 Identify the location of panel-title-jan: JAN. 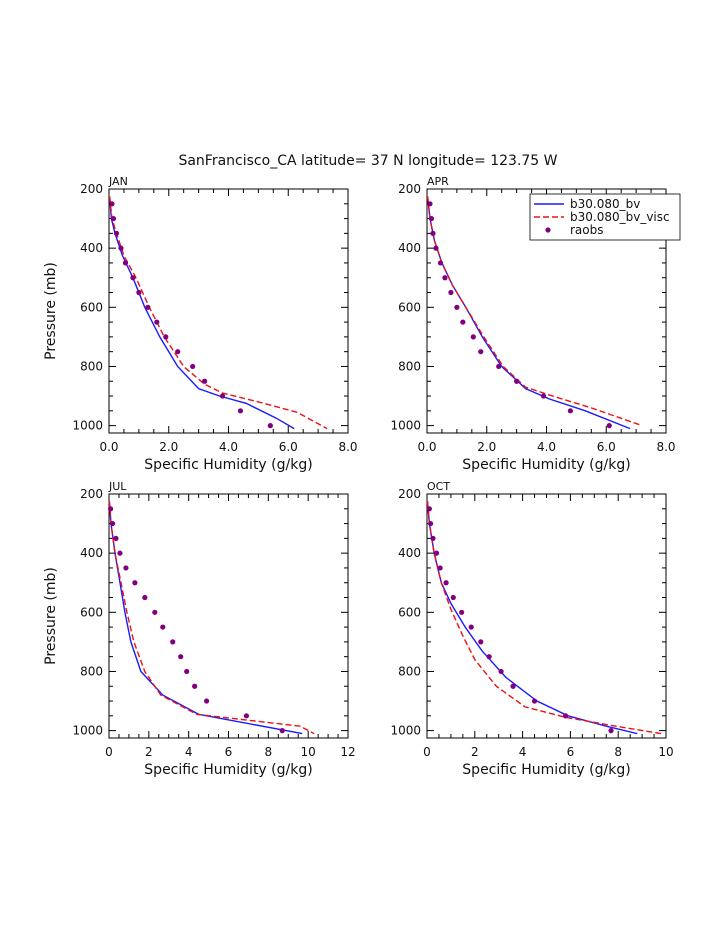
(118, 181).